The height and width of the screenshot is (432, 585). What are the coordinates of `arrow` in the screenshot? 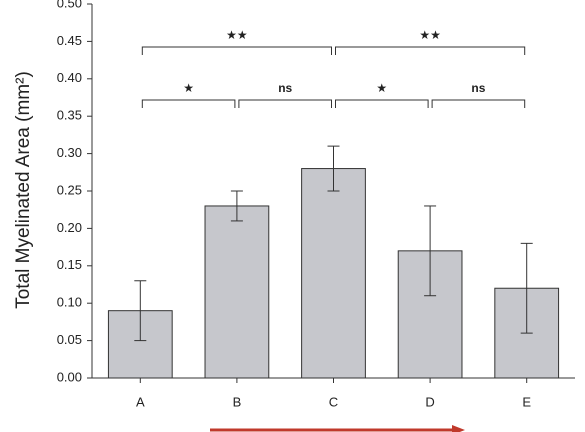 It's located at (337, 428).